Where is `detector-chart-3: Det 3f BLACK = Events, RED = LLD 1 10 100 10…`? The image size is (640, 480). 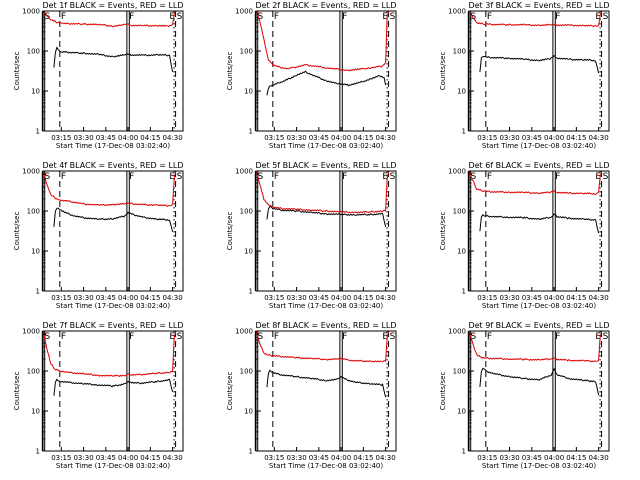 detector-chart-3: Det 3f BLACK = Events, RED = LLD 1 10 100 10… is located at coordinates (524, 75).